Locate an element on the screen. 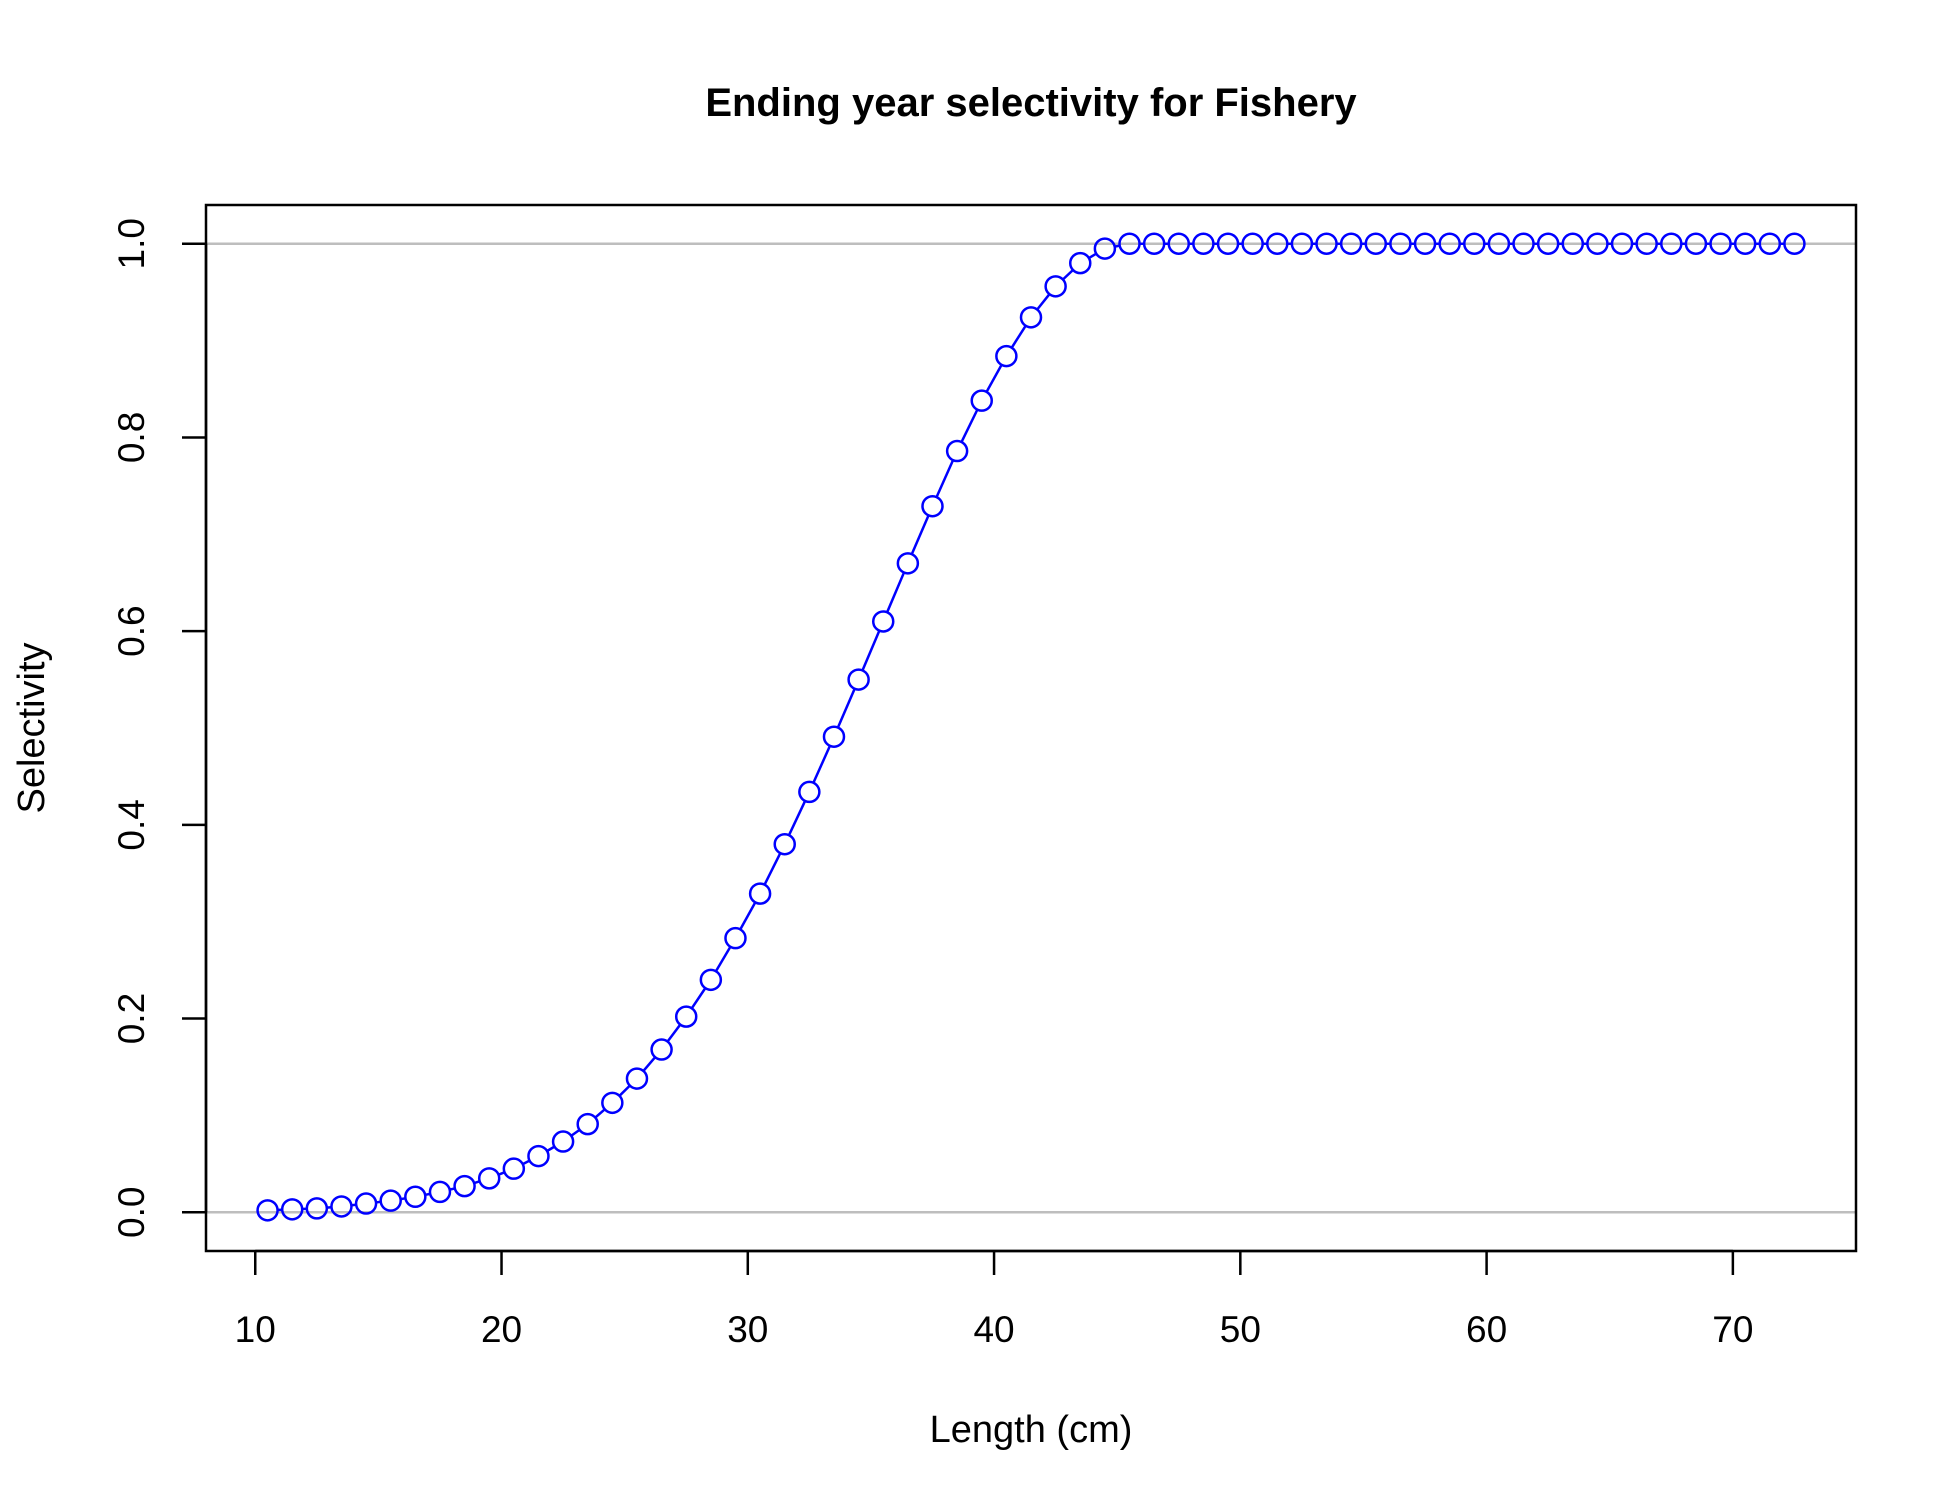 The width and height of the screenshot is (1950, 1500). x-axis: 10 20 30 40 50 60 70 is located at coordinates (994, 1299).